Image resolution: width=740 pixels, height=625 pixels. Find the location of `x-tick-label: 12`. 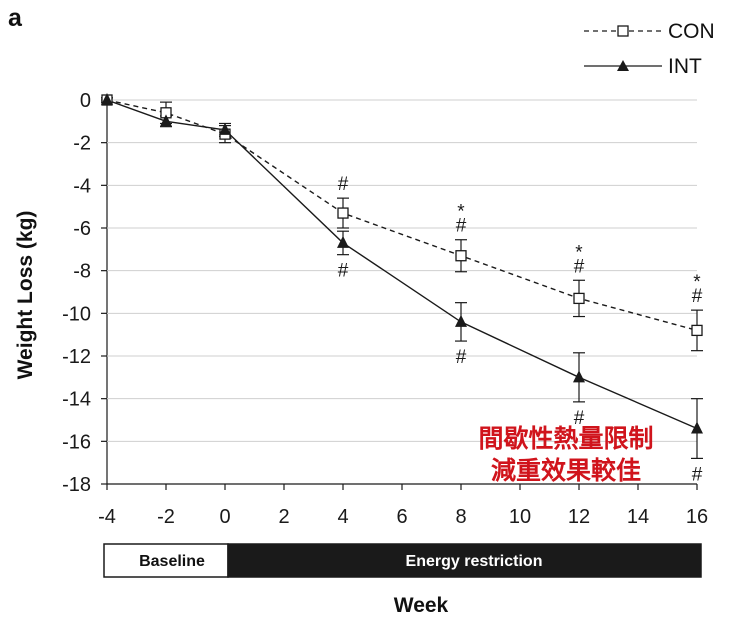

x-tick-label: 12 is located at coordinates (579, 517).